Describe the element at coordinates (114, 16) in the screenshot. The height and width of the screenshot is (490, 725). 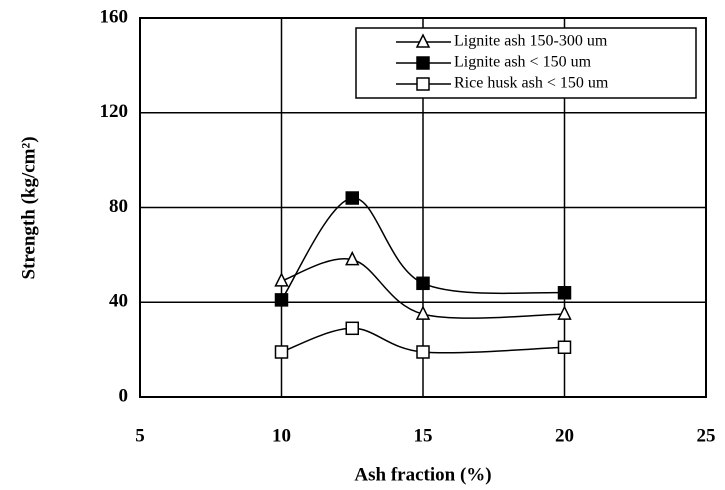
I see `y-tick-label: 160` at that location.